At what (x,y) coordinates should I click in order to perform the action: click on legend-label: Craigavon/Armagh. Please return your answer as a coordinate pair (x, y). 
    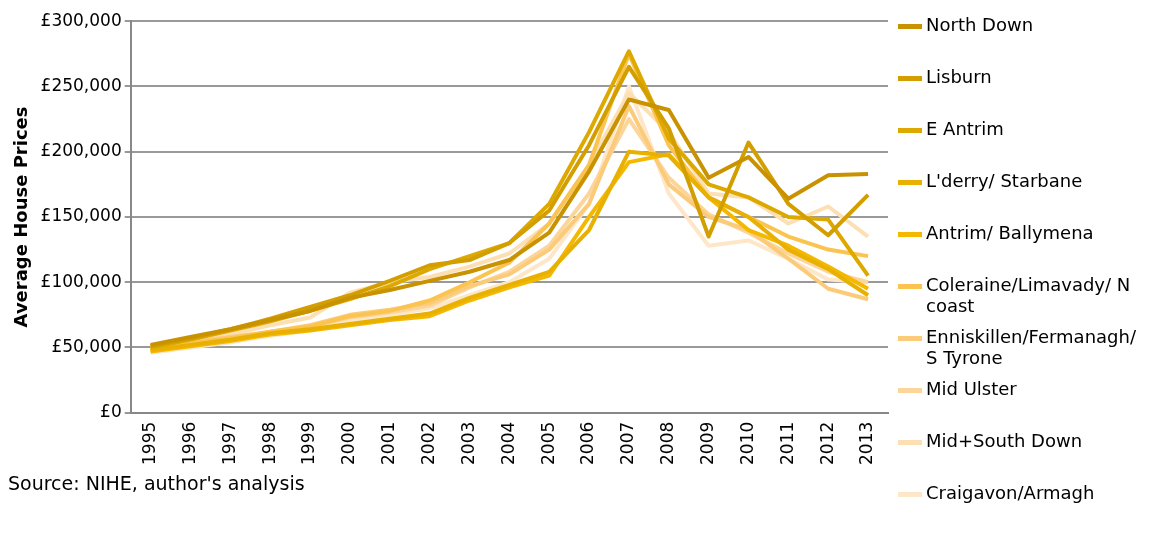
    Looking at the image, I should click on (1010, 492).